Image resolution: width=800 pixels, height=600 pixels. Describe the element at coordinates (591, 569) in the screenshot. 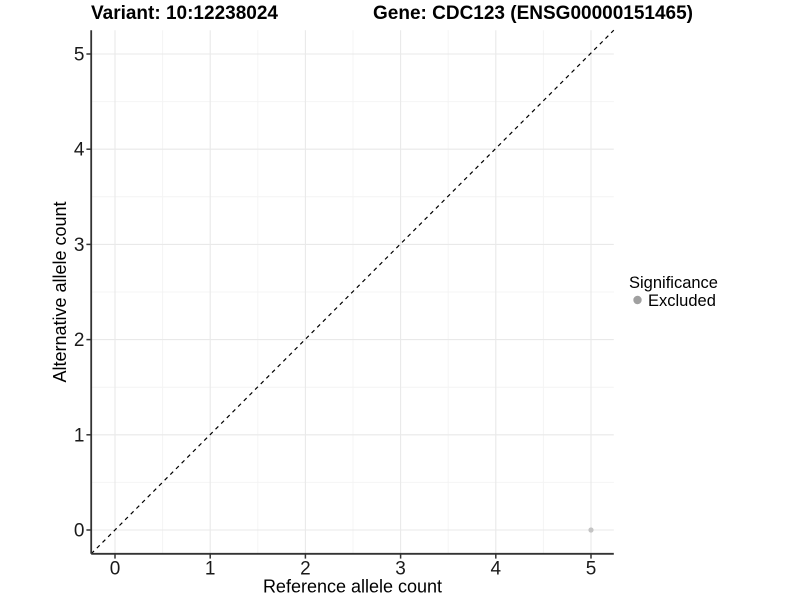

I see `x-tick-label: 5` at that location.